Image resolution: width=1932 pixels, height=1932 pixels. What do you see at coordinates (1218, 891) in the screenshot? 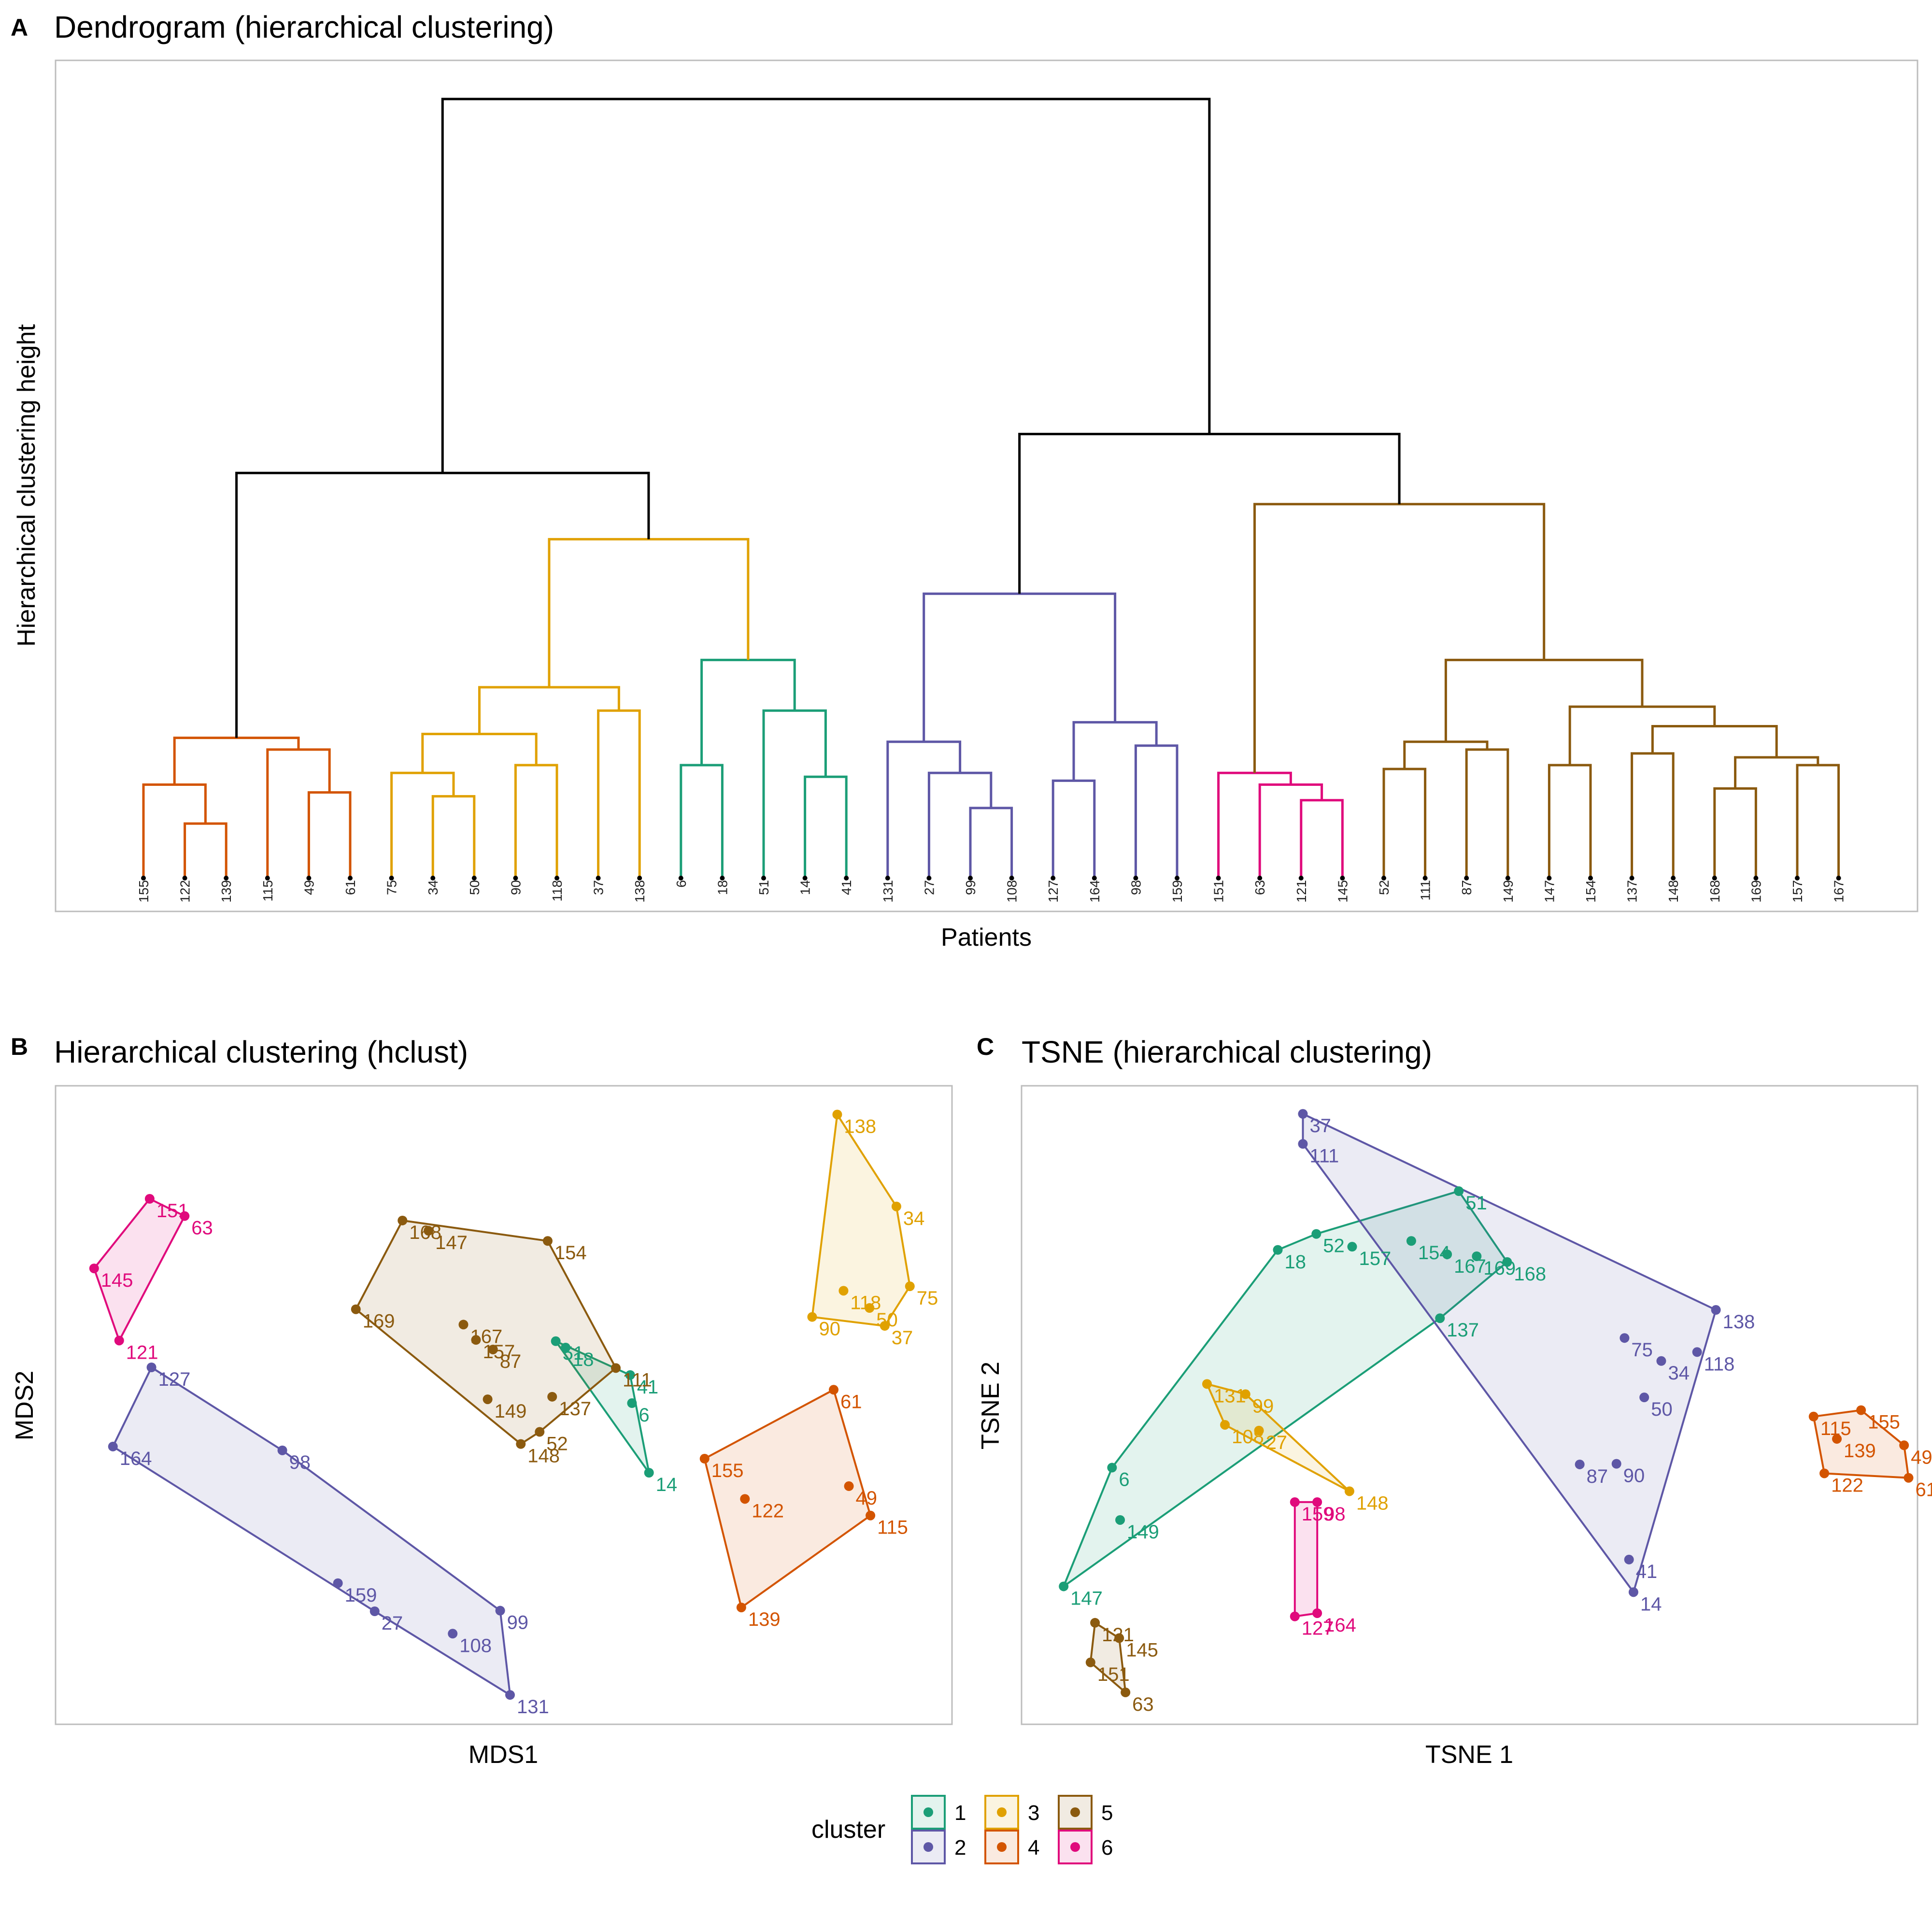
I see `dendrogram-leaf-label: 151` at bounding box center [1218, 891].